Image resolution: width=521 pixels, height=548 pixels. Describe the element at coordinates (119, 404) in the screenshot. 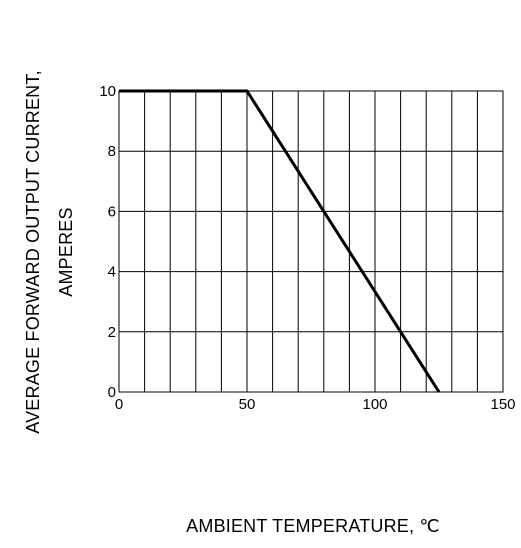

I see `x-tick-label: 0` at that location.